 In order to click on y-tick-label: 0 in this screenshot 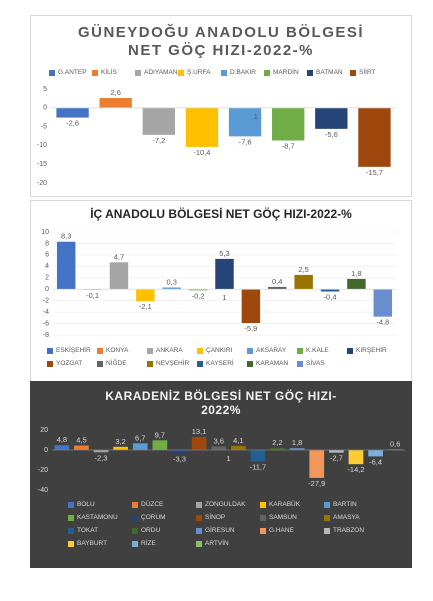, I will do `click(46, 450)`.